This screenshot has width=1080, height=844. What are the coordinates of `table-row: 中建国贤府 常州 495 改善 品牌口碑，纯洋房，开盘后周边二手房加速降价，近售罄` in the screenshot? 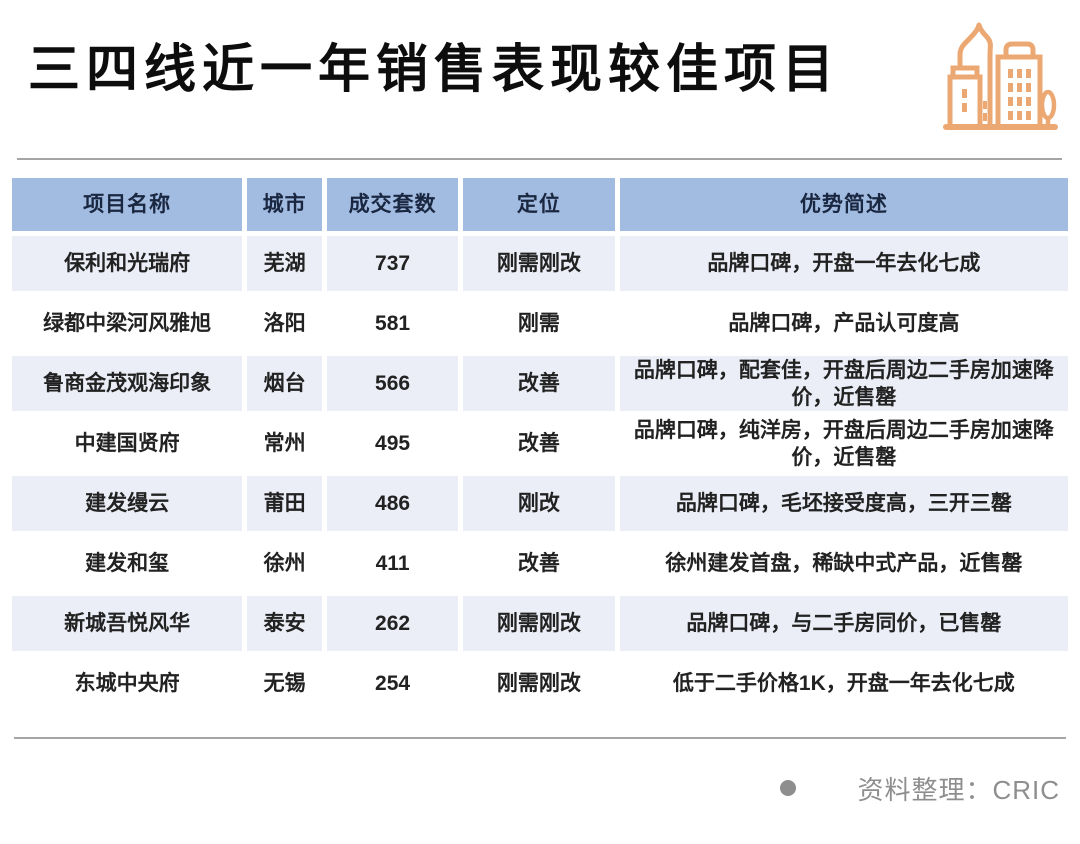 It's located at (540, 443).